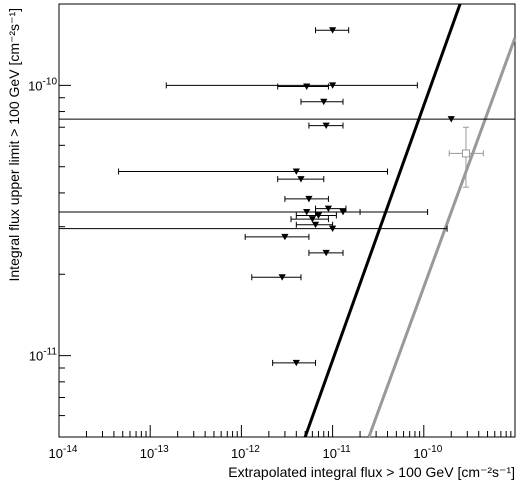 The image size is (520, 484). I want to click on x-tick-label: 10-12, so click(245, 452).